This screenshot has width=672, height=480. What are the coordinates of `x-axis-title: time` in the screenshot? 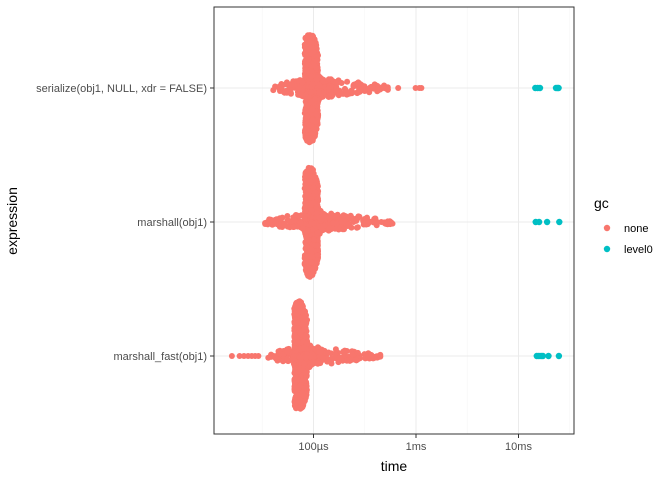 It's located at (394, 466).